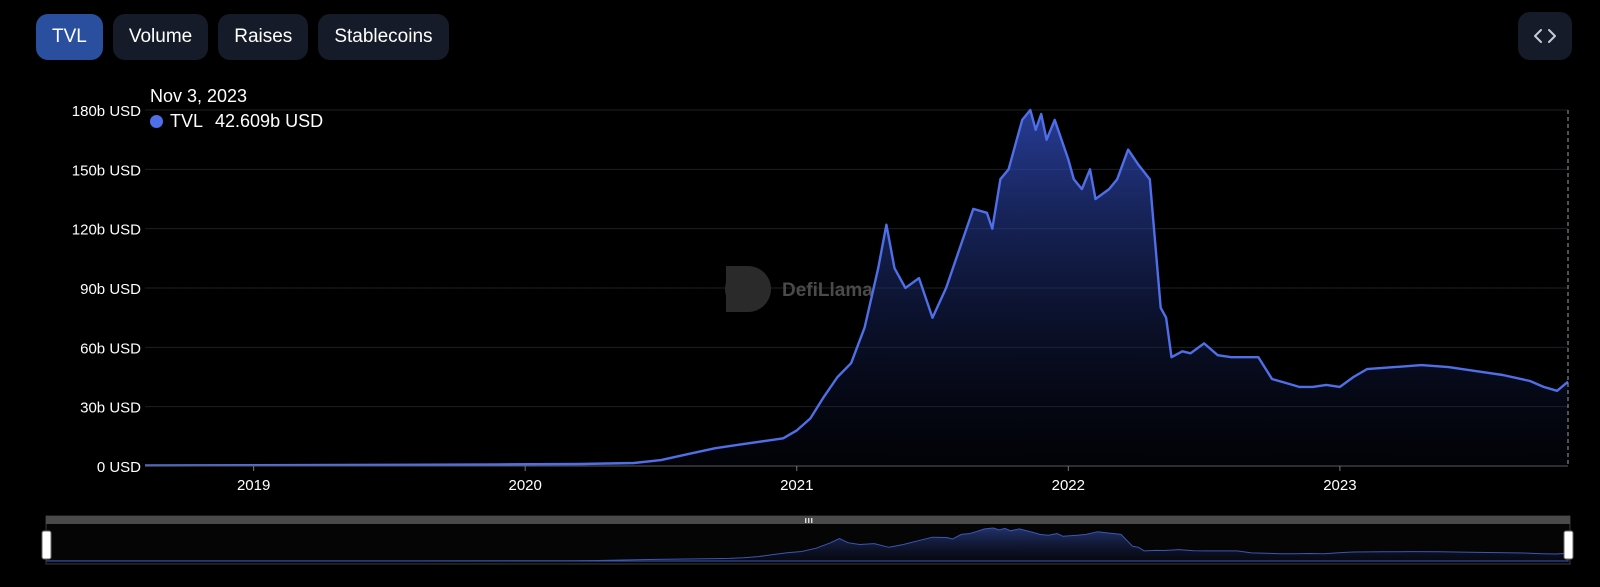  I want to click on y-tick-label: 90b USD, so click(110, 289).